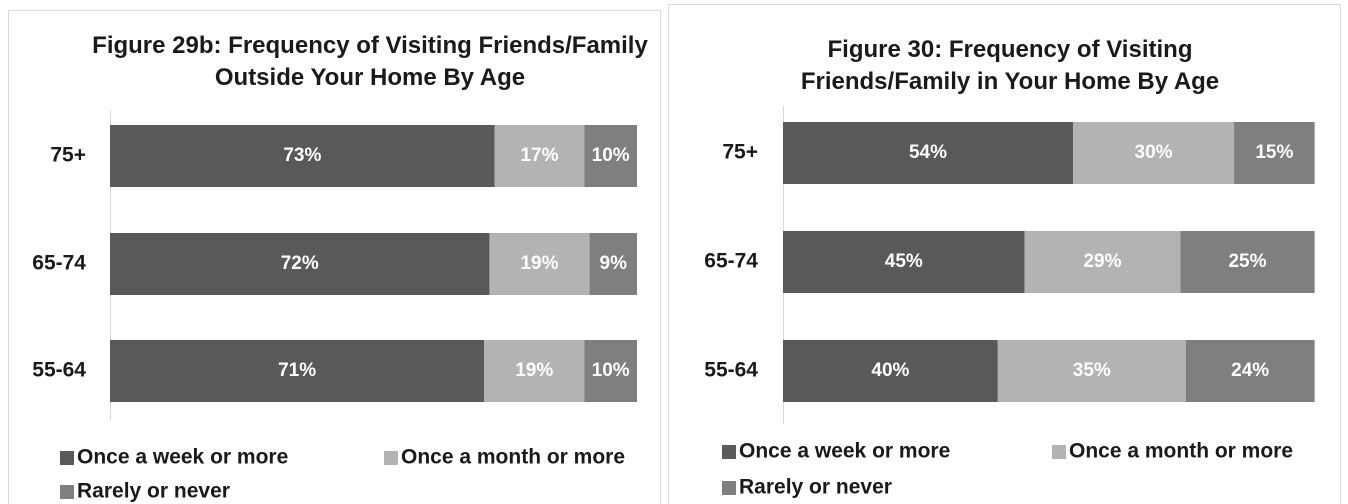 The height and width of the screenshot is (504, 1348). I want to click on value-label: 15%, so click(1274, 152).